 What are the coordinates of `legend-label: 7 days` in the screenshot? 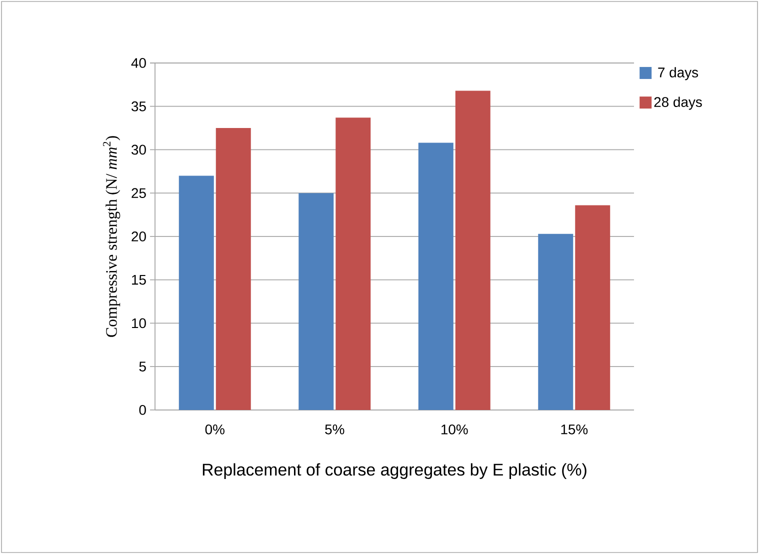 It's located at (678, 73).